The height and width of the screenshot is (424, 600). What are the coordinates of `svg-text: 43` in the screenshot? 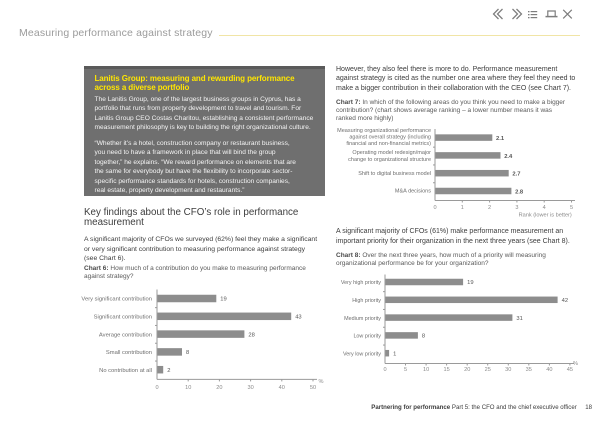 It's located at (298, 318).